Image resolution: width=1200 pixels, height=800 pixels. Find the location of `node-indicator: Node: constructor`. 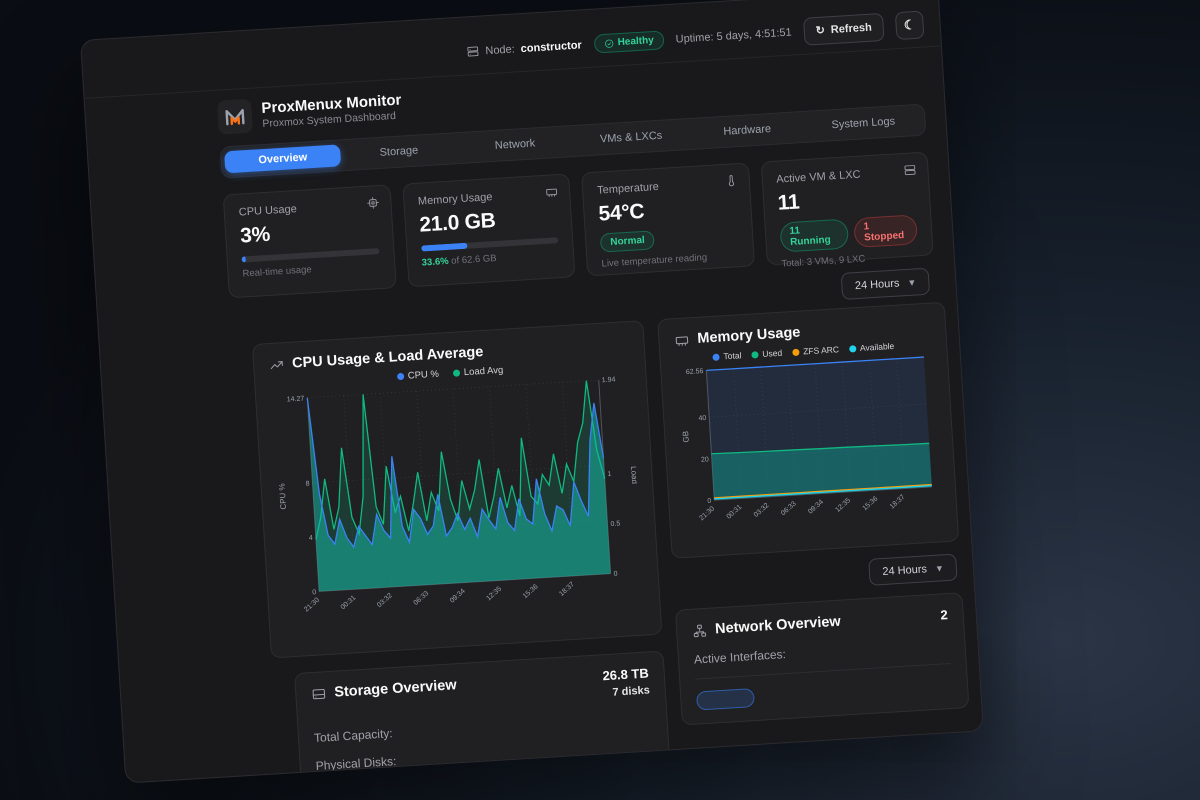

node-indicator: Node: constructor is located at coordinates (524, 48).